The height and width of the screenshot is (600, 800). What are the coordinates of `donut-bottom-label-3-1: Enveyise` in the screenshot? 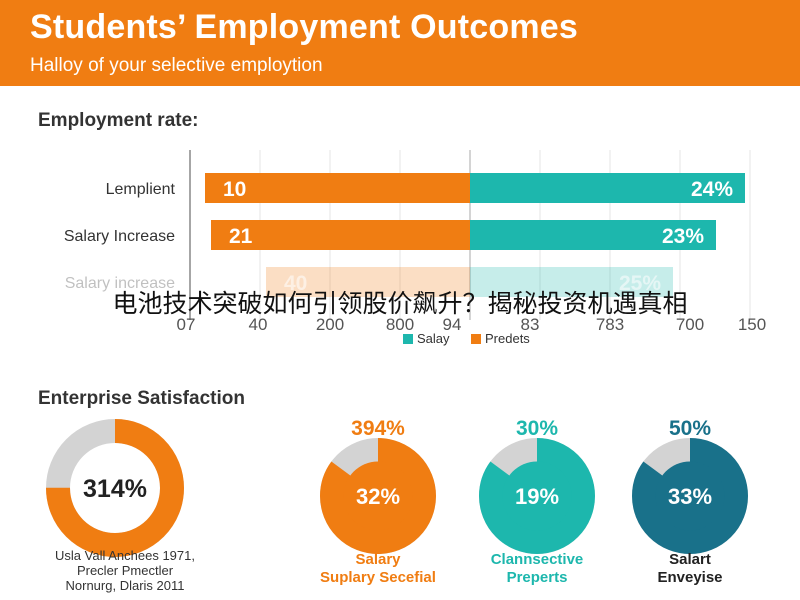 It's located at (689, 577).